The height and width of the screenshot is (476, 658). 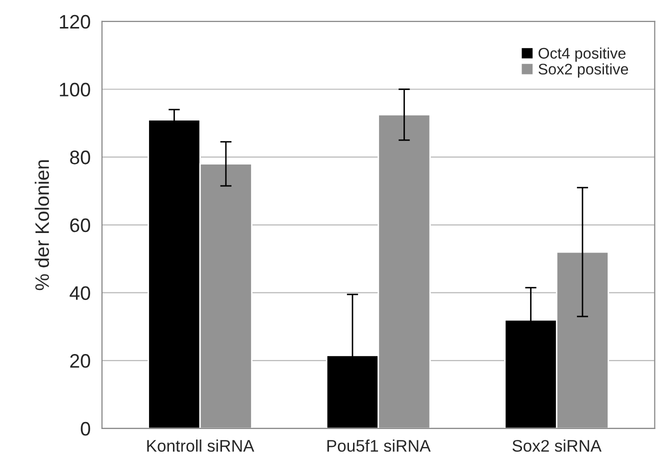 I want to click on y-tick-label: 80, so click(x=80, y=157).